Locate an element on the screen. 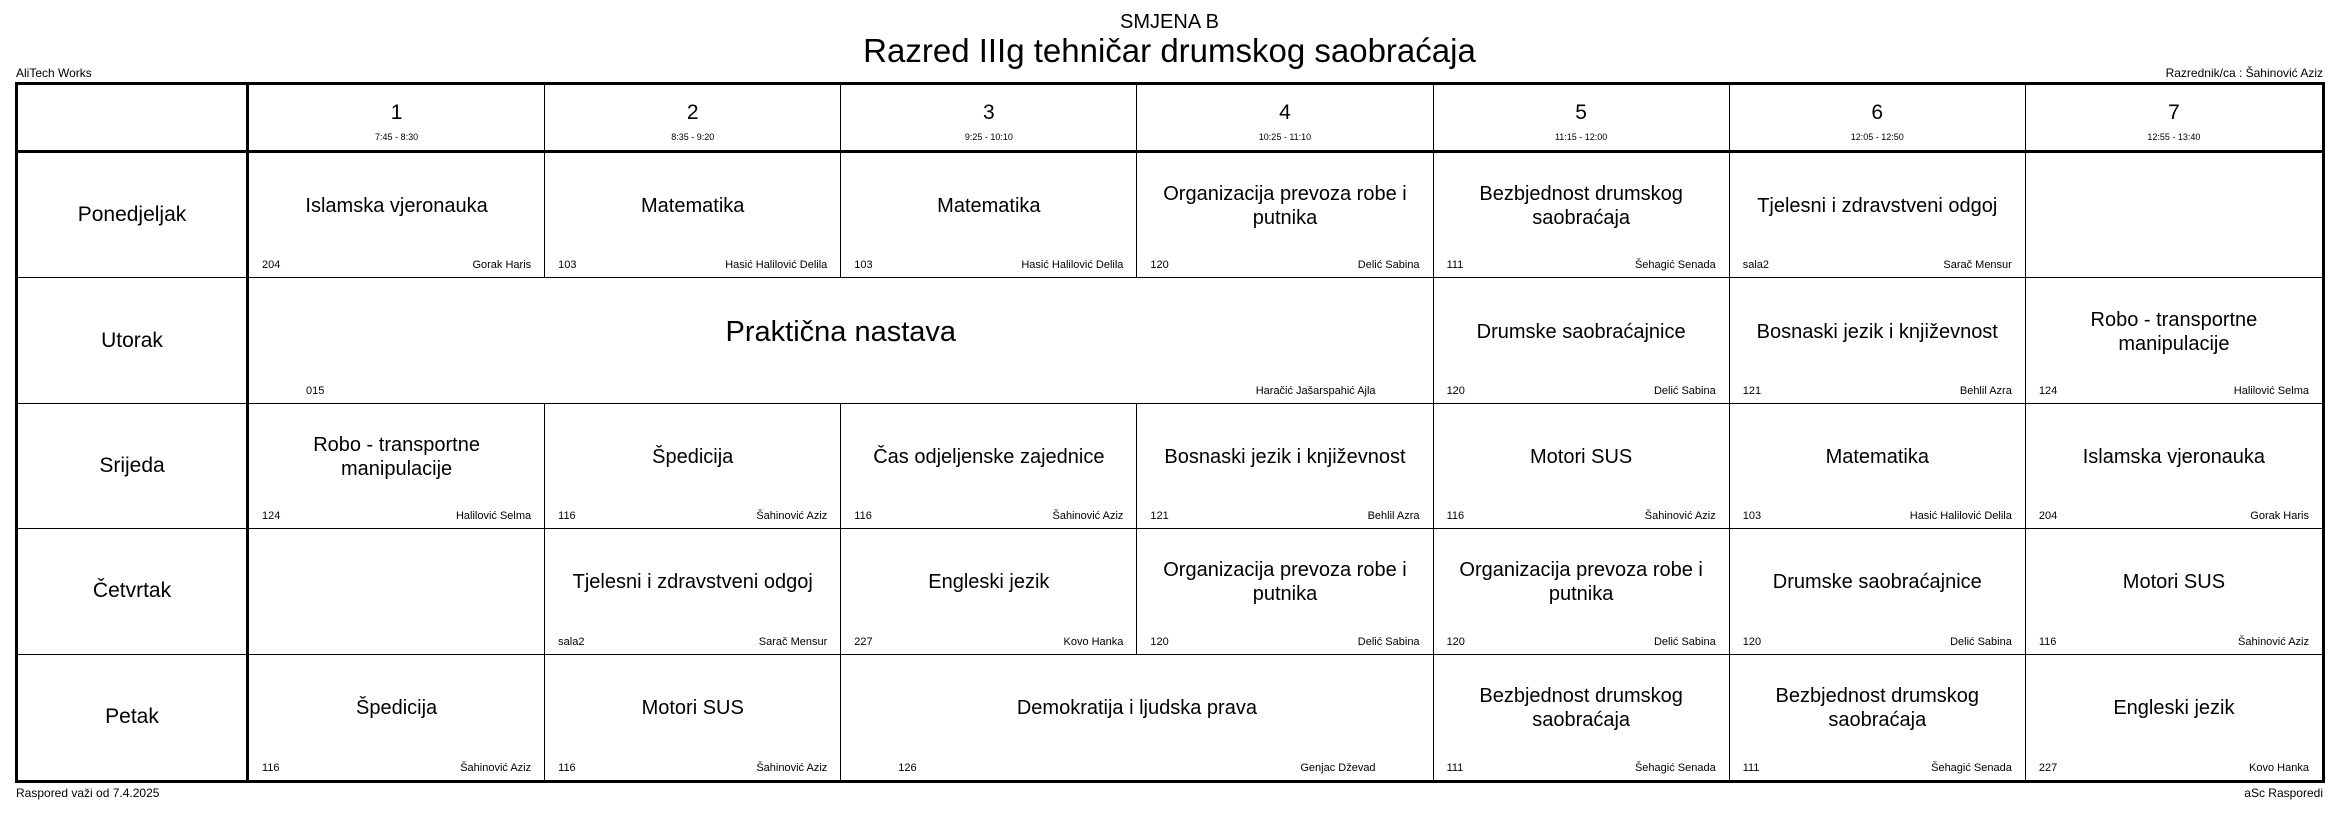 This screenshot has width=2339, height=827. lesson-subject: Drumske saobraćajnice is located at coordinates (1877, 582).